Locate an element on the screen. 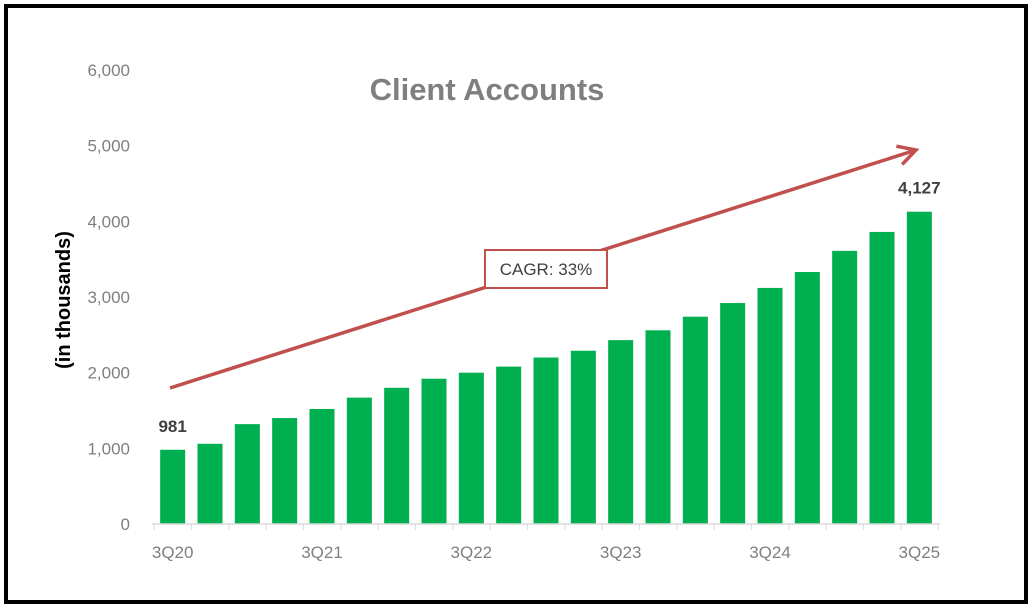  y-tick-label: 2,000 is located at coordinates (108, 373).